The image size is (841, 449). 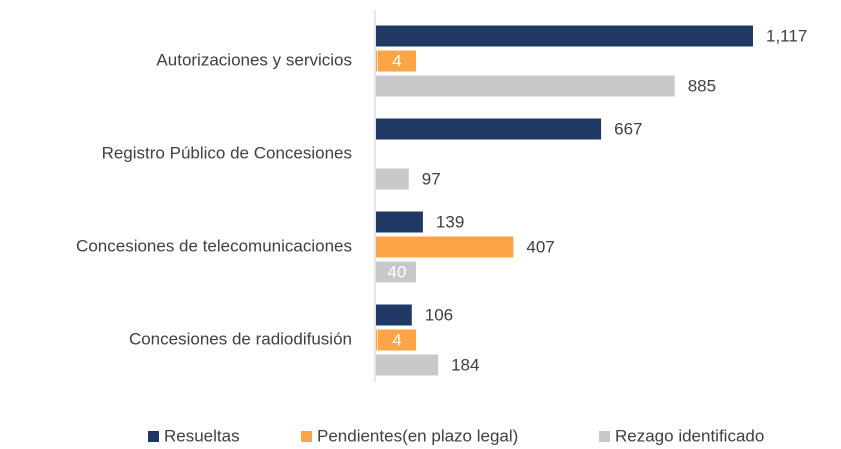 What do you see at coordinates (689, 435) in the screenshot?
I see `legend-label: Rezago identificado` at bounding box center [689, 435].